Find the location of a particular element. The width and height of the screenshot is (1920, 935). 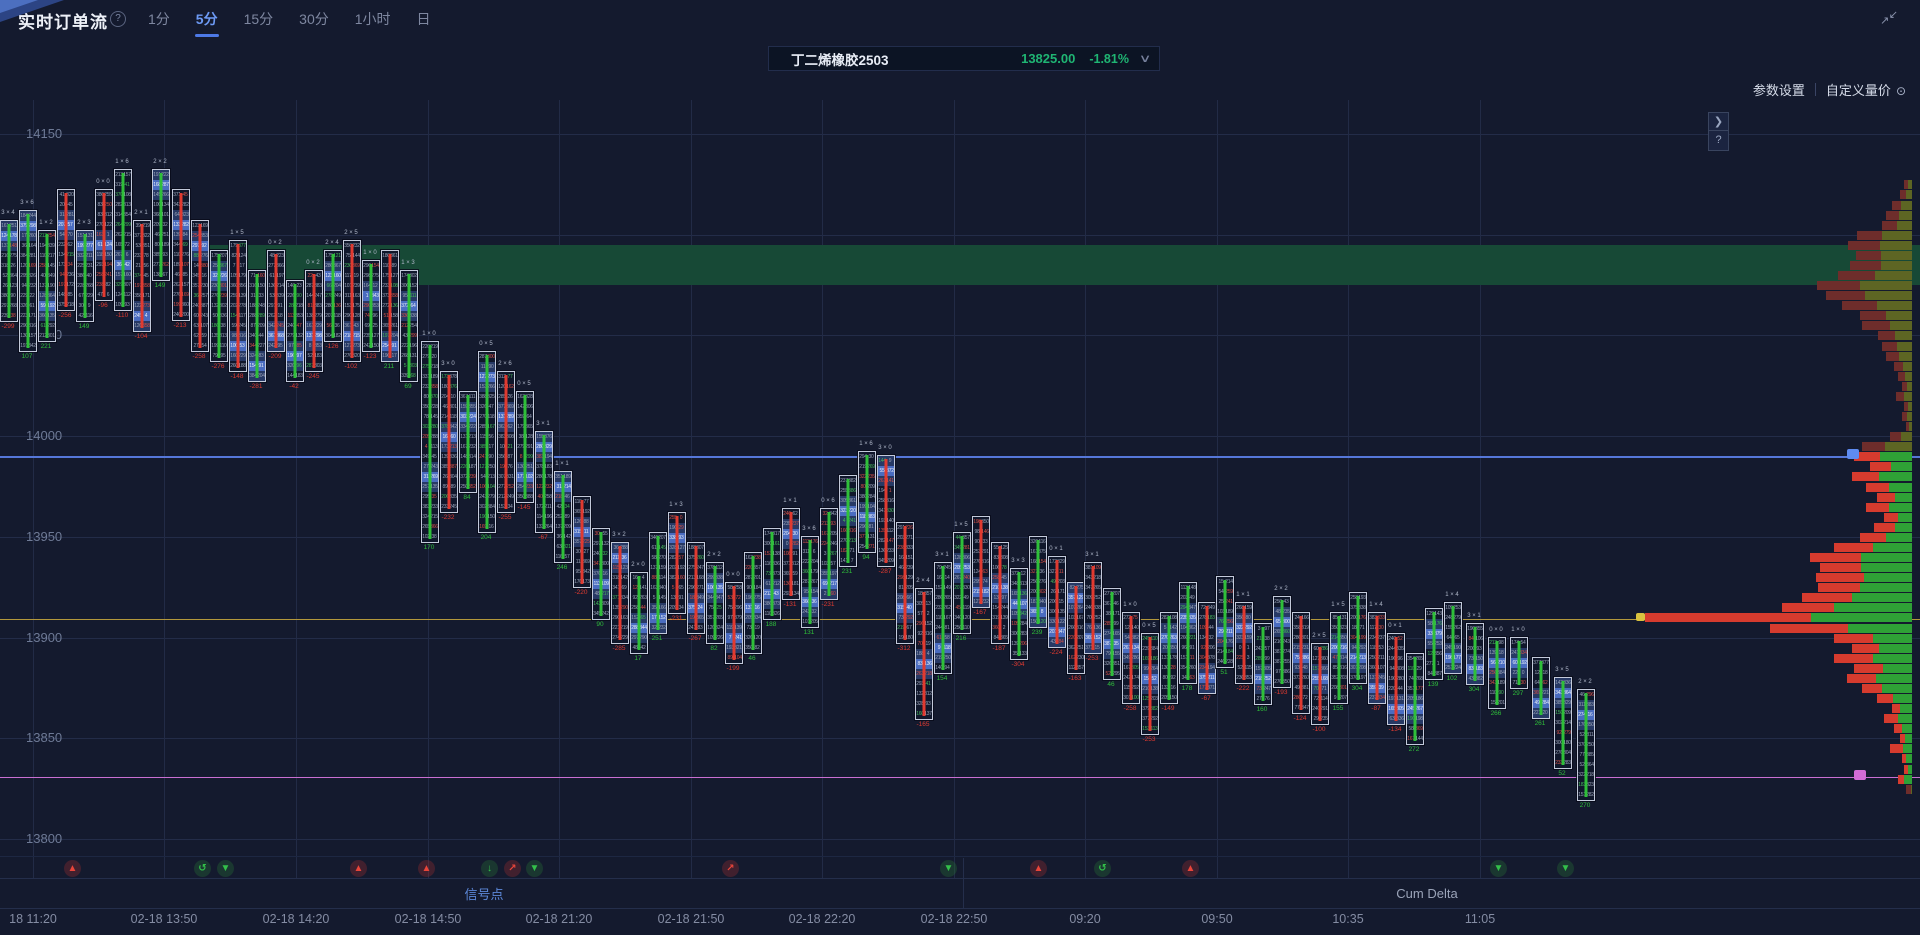

delta-label: -209 is located at coordinates (275, 356).